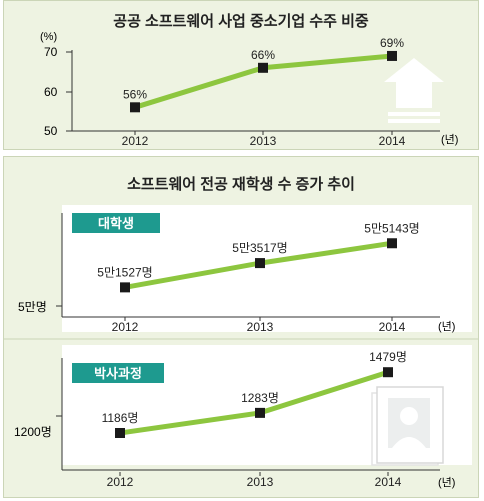  Describe the element at coordinates (264, 92) in the screenshot. I see `chart1-marks: 56% 2012 66% 2013 69% 2014` at that location.